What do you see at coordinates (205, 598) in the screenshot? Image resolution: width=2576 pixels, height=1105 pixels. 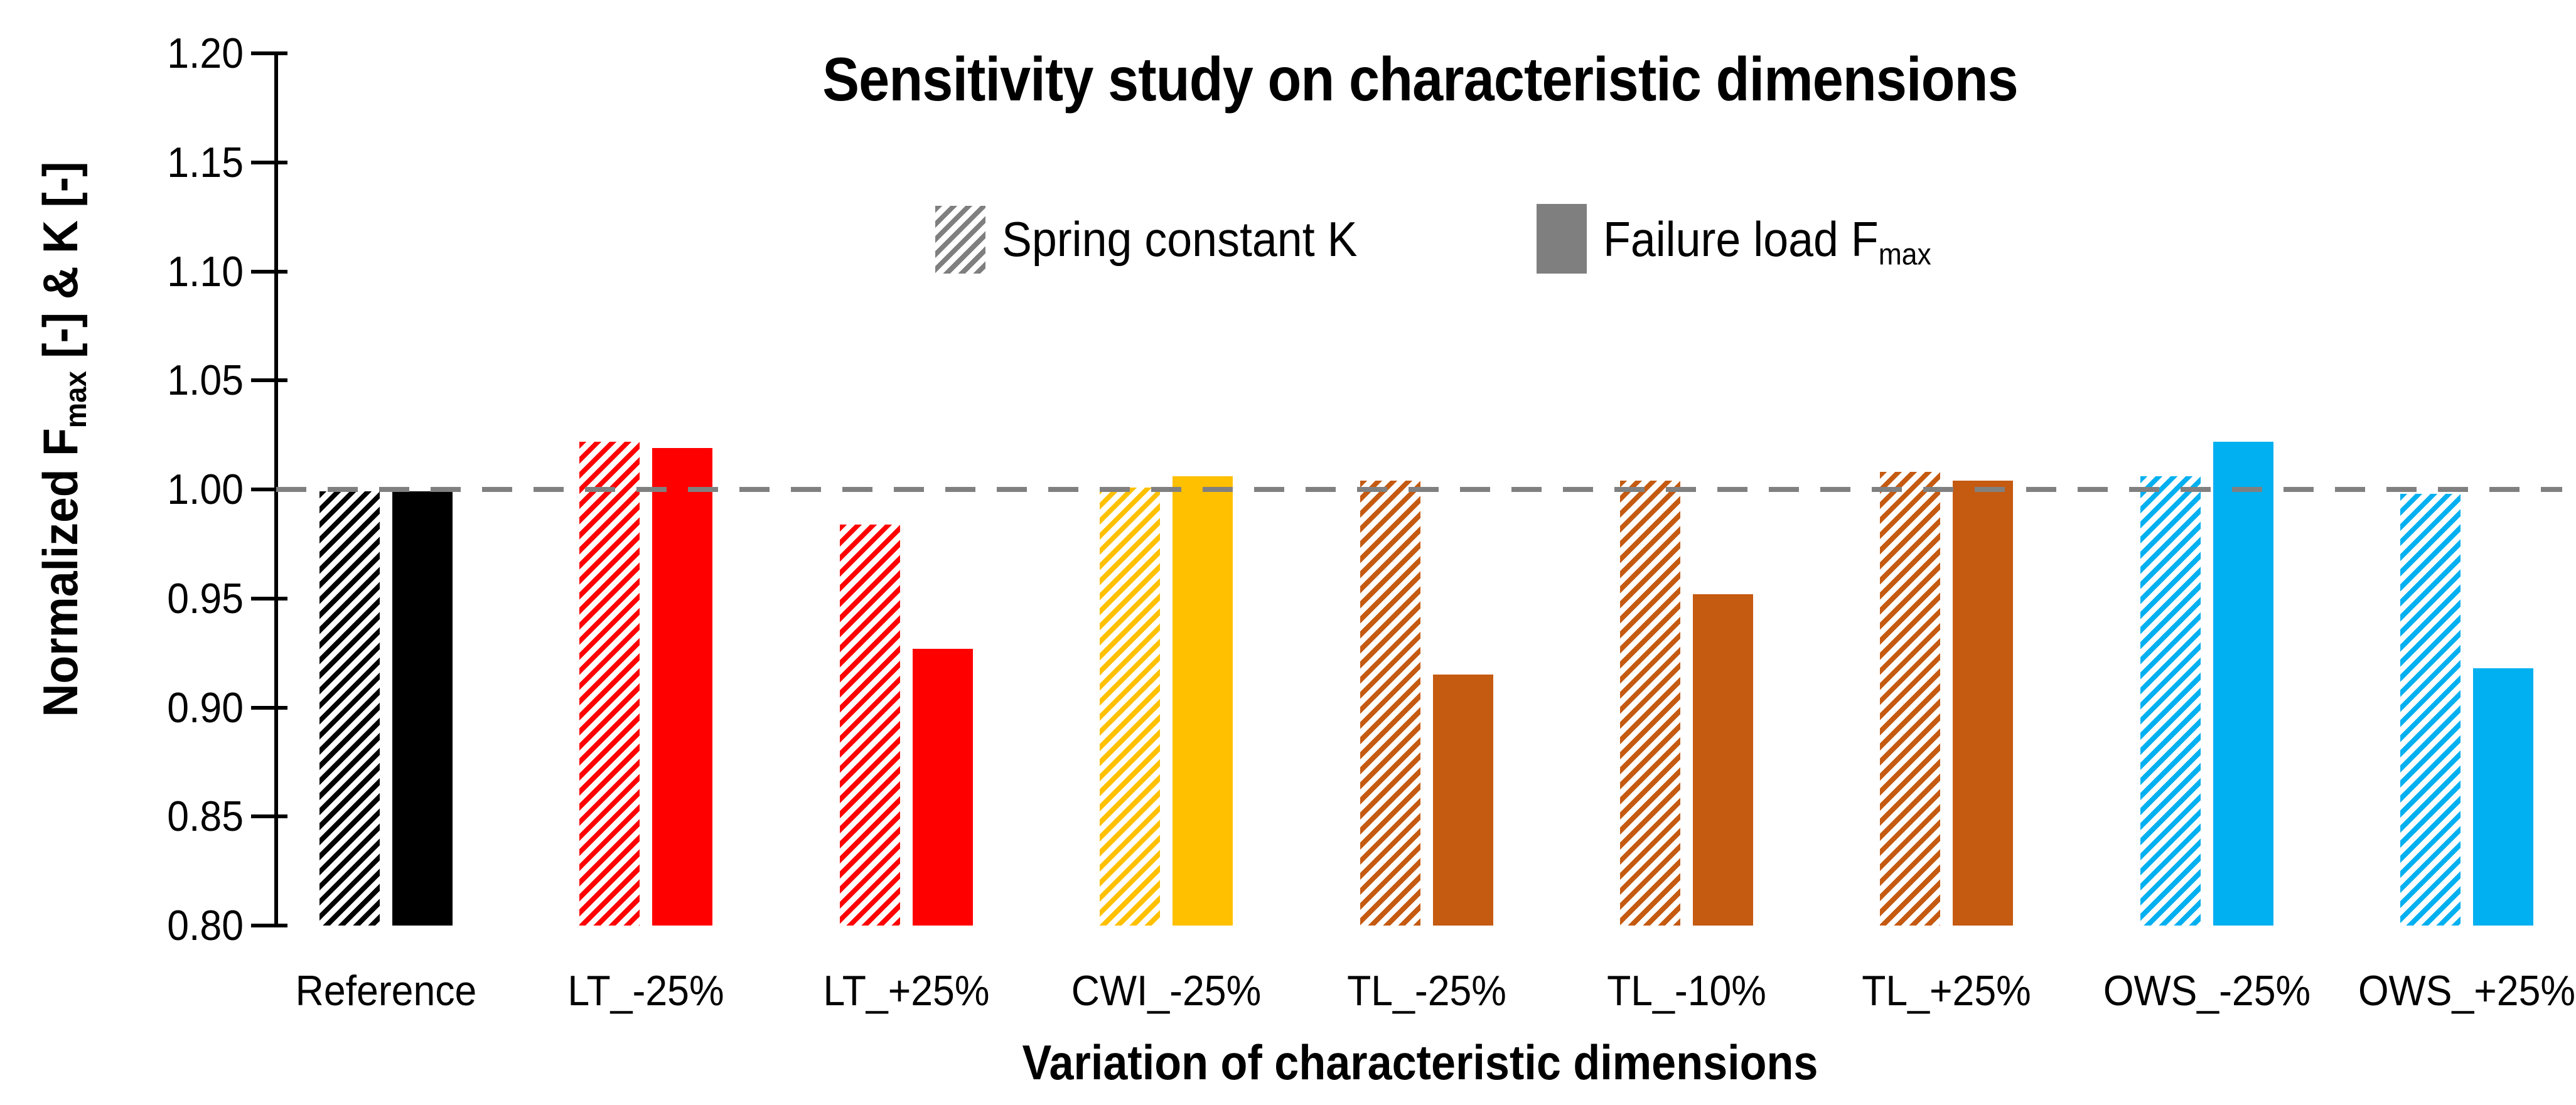 I see `y-tick-label: 0.95` at bounding box center [205, 598].